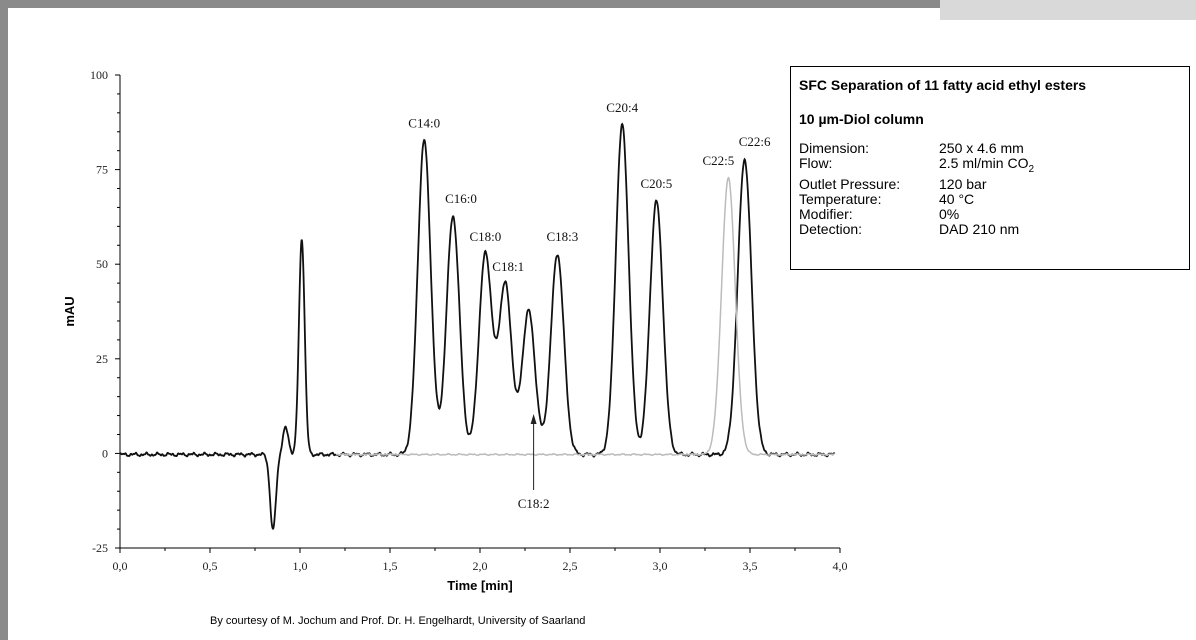 The image size is (1196, 640). I want to click on peak-label: C22:6, so click(755, 141).